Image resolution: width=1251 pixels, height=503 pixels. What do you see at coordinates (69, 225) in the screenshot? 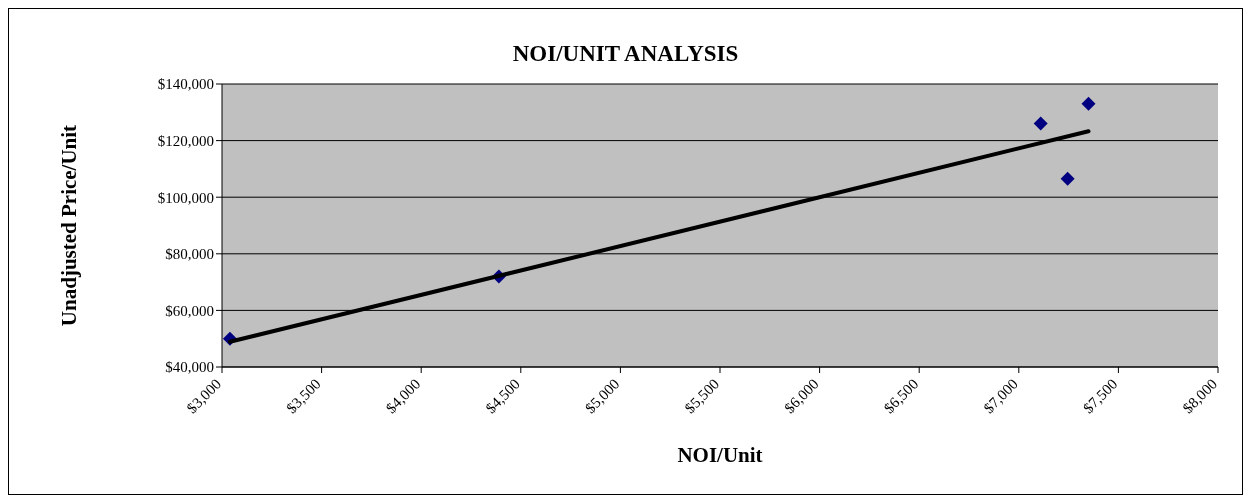
I see `y-axis-title: Unadjusted Price/Unit` at bounding box center [69, 225].